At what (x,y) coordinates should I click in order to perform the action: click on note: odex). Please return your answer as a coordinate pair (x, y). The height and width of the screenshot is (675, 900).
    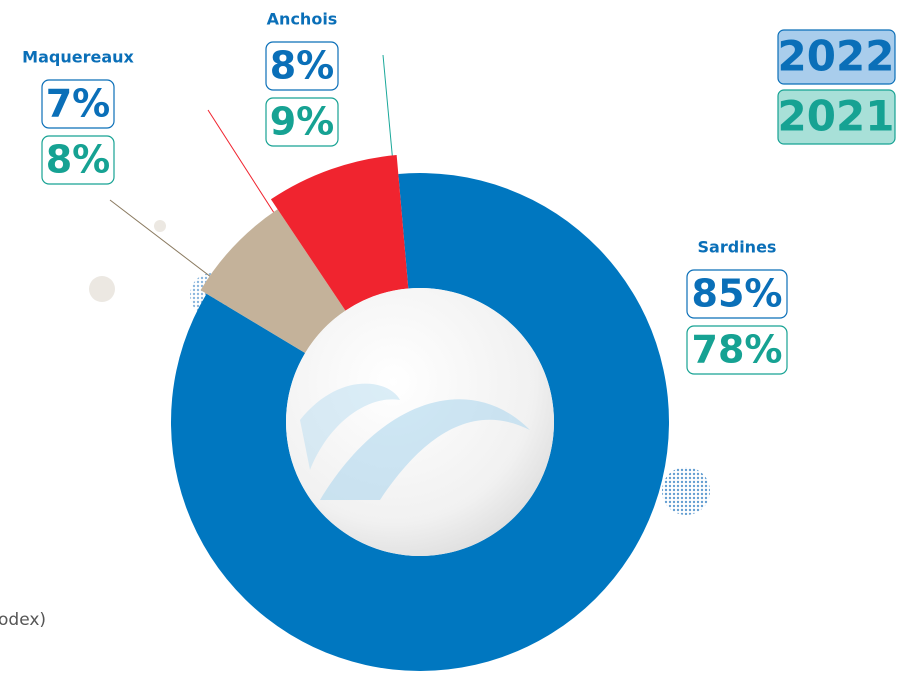
    Looking at the image, I should click on (23, 620).